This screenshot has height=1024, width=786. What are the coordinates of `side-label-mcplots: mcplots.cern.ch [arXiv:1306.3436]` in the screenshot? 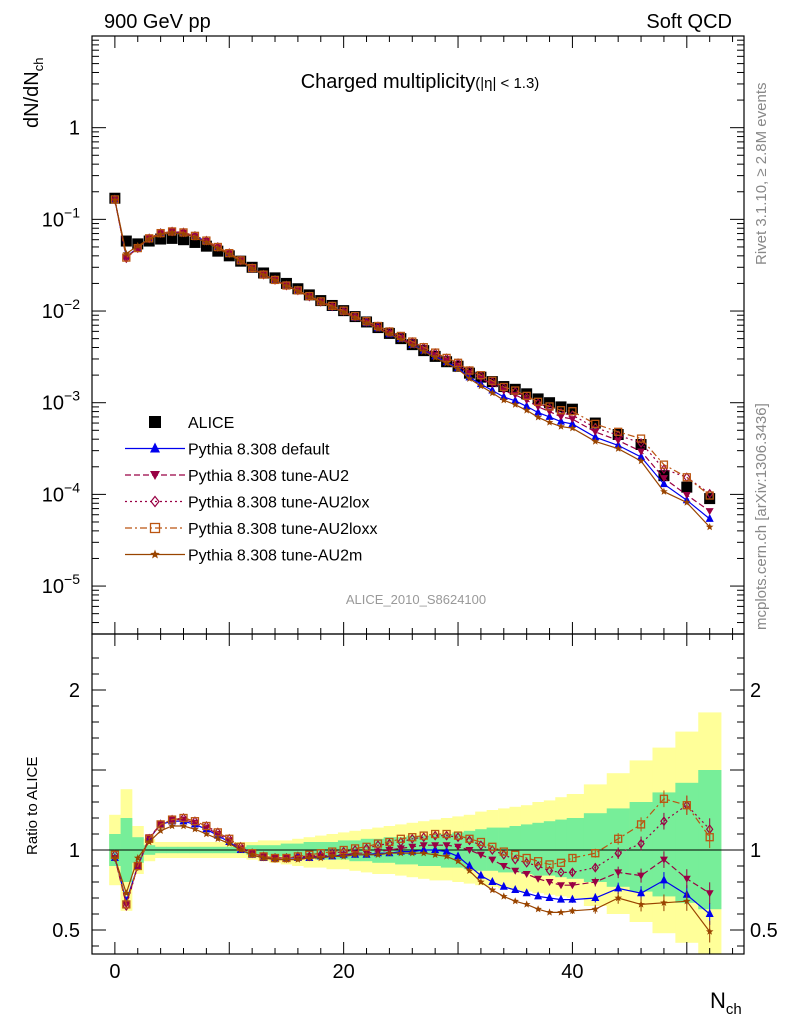 It's located at (761, 516).